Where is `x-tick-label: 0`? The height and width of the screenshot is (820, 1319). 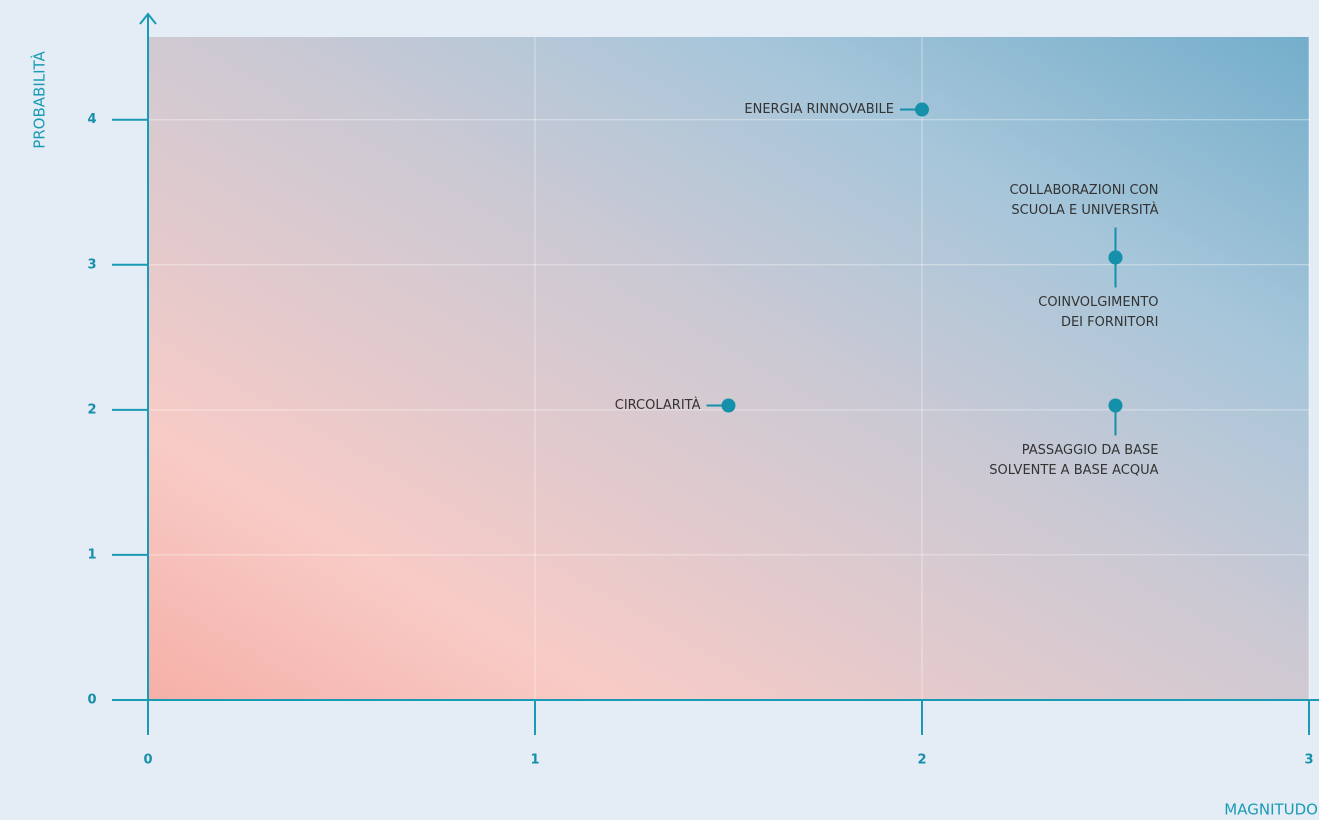
x-tick-label: 0 is located at coordinates (147, 760).